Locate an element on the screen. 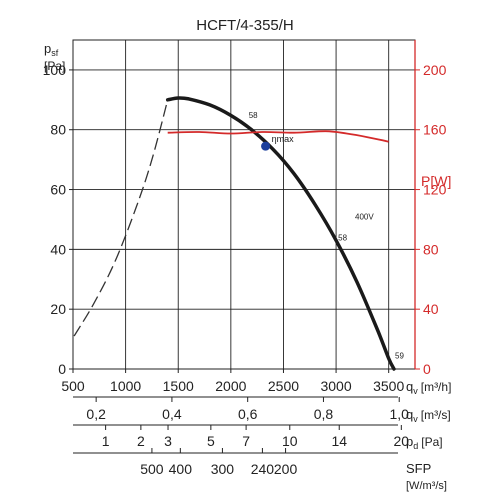 Image resolution: width=500 pixels, height=500 pixels. x-axis-unit: [m³/h] is located at coordinates (436, 387).